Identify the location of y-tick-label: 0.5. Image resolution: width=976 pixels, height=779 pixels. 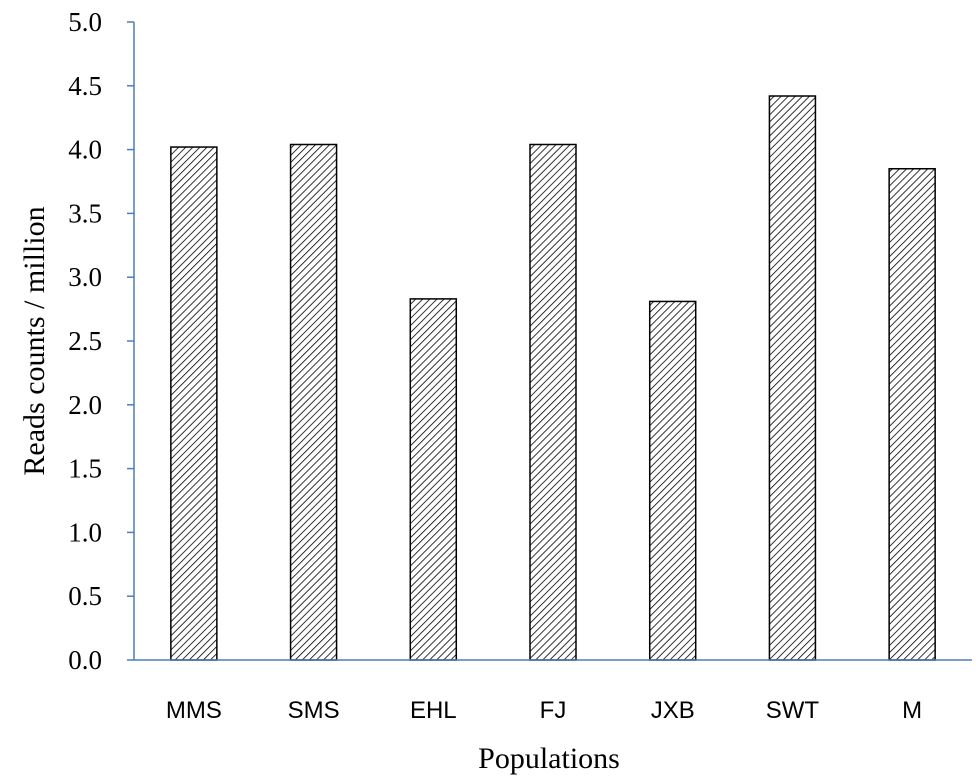
(85, 596).